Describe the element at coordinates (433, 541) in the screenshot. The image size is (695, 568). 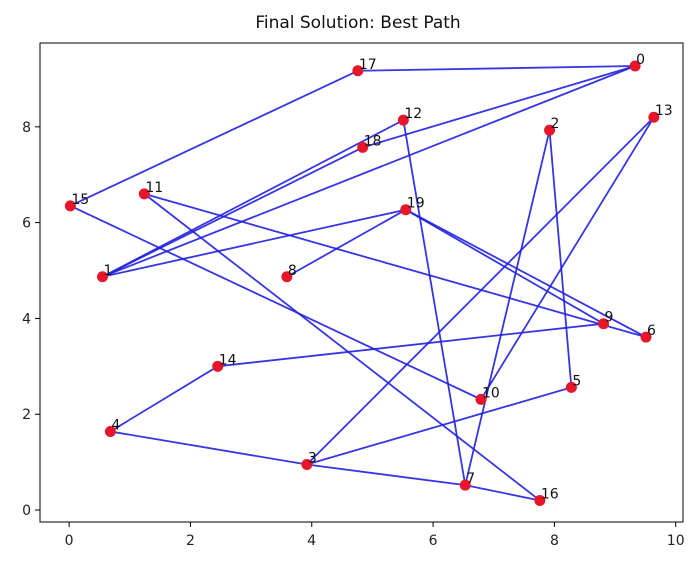
I see `x-tick-label: 6` at that location.